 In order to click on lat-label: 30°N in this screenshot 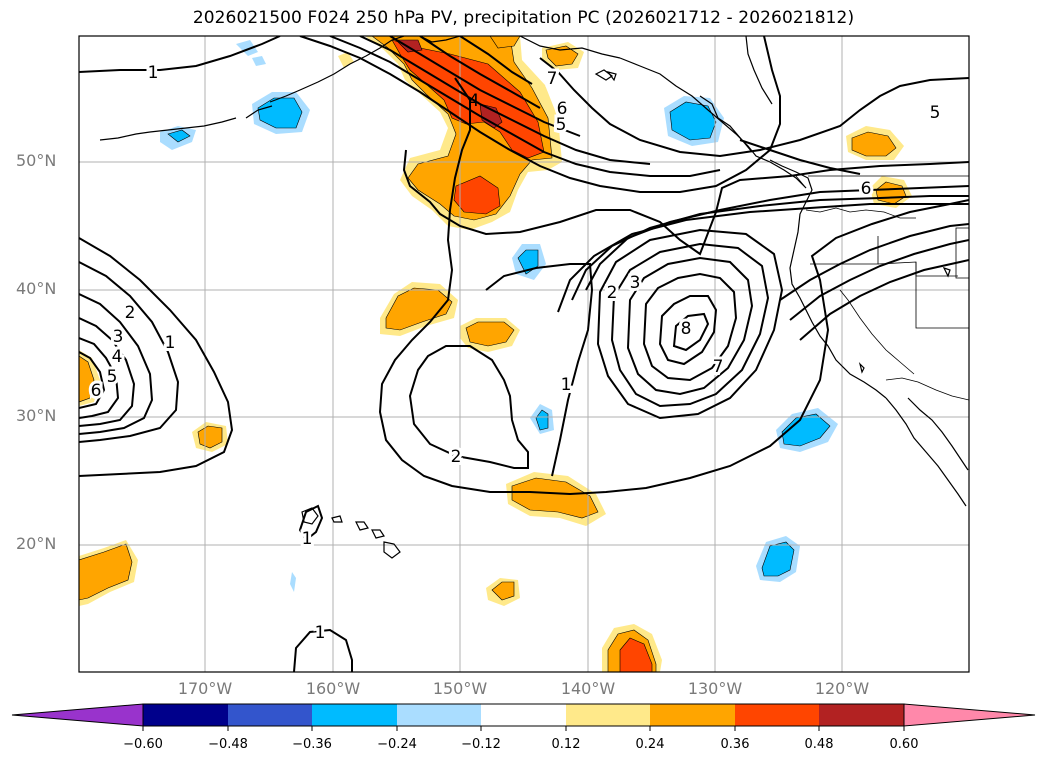, I will do `click(36, 415)`.